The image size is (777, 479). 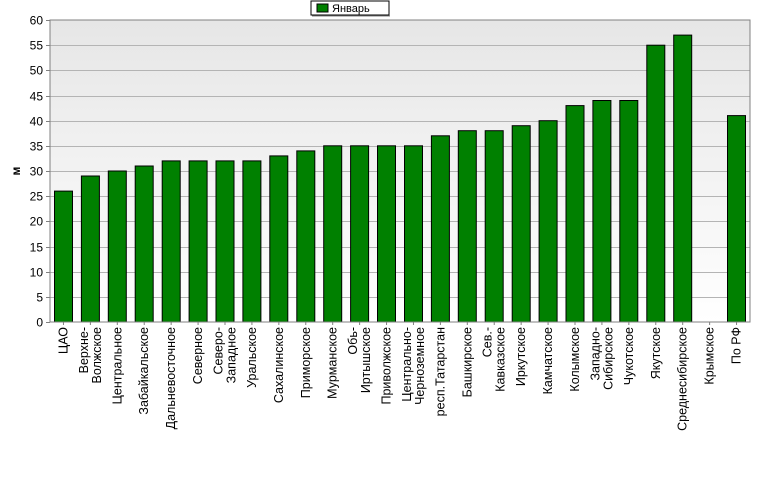 What do you see at coordinates (322, 8) in the screenshot?
I see `legend-swatch` at bounding box center [322, 8].